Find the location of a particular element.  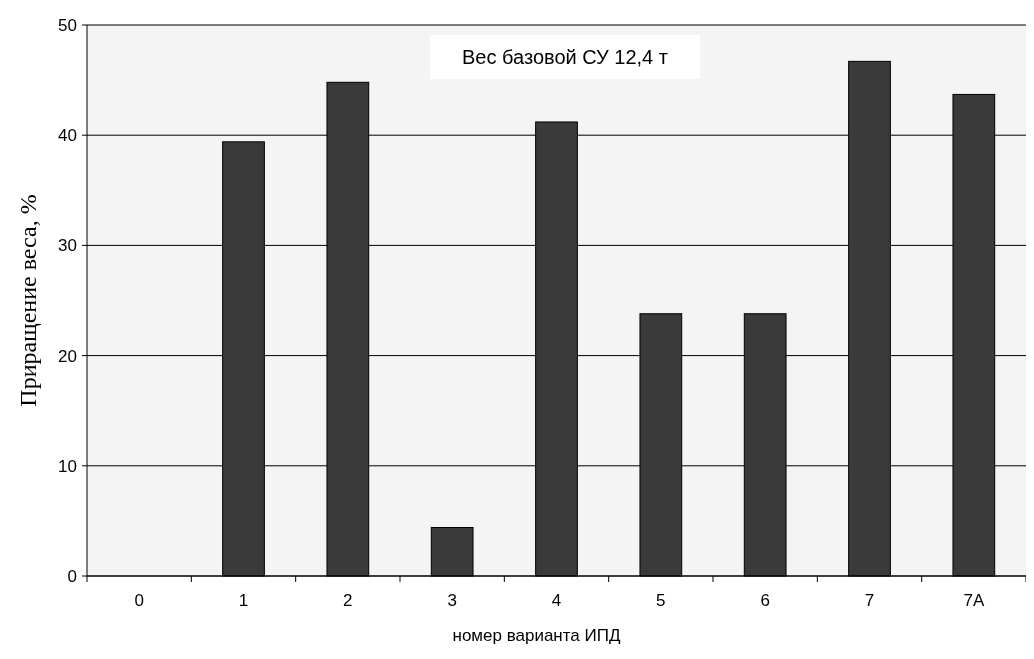

x-tick-label: 6 is located at coordinates (765, 600).